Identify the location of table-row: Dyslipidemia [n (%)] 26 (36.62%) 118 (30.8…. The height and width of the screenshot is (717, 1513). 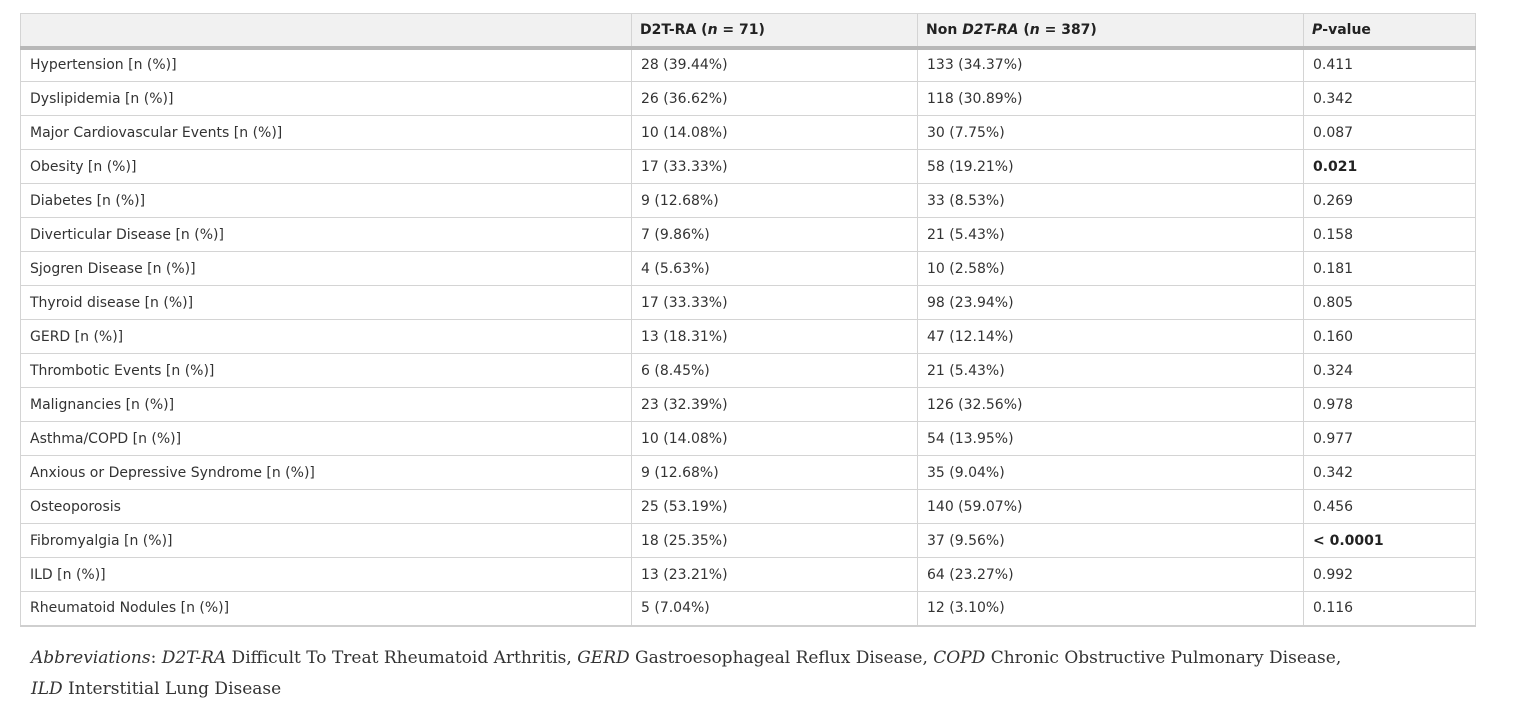
(748, 98).